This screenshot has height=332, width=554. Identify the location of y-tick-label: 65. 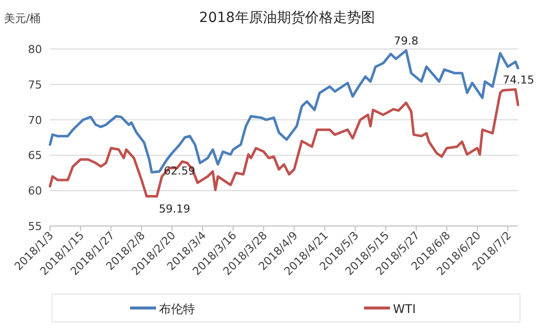
(35, 155).